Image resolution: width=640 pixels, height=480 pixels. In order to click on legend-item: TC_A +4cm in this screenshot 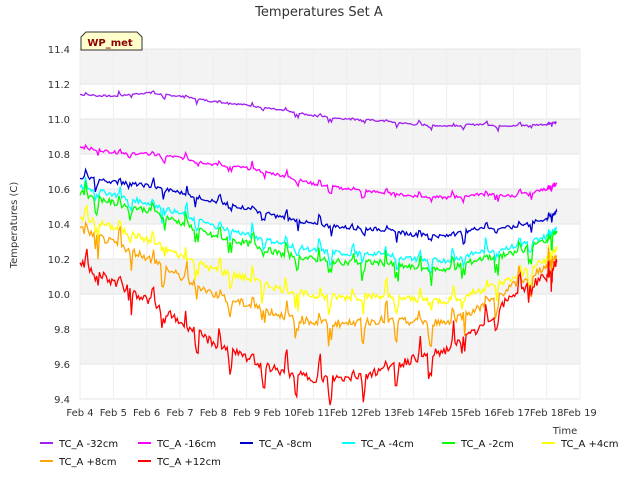, I will do `click(580, 444)`.